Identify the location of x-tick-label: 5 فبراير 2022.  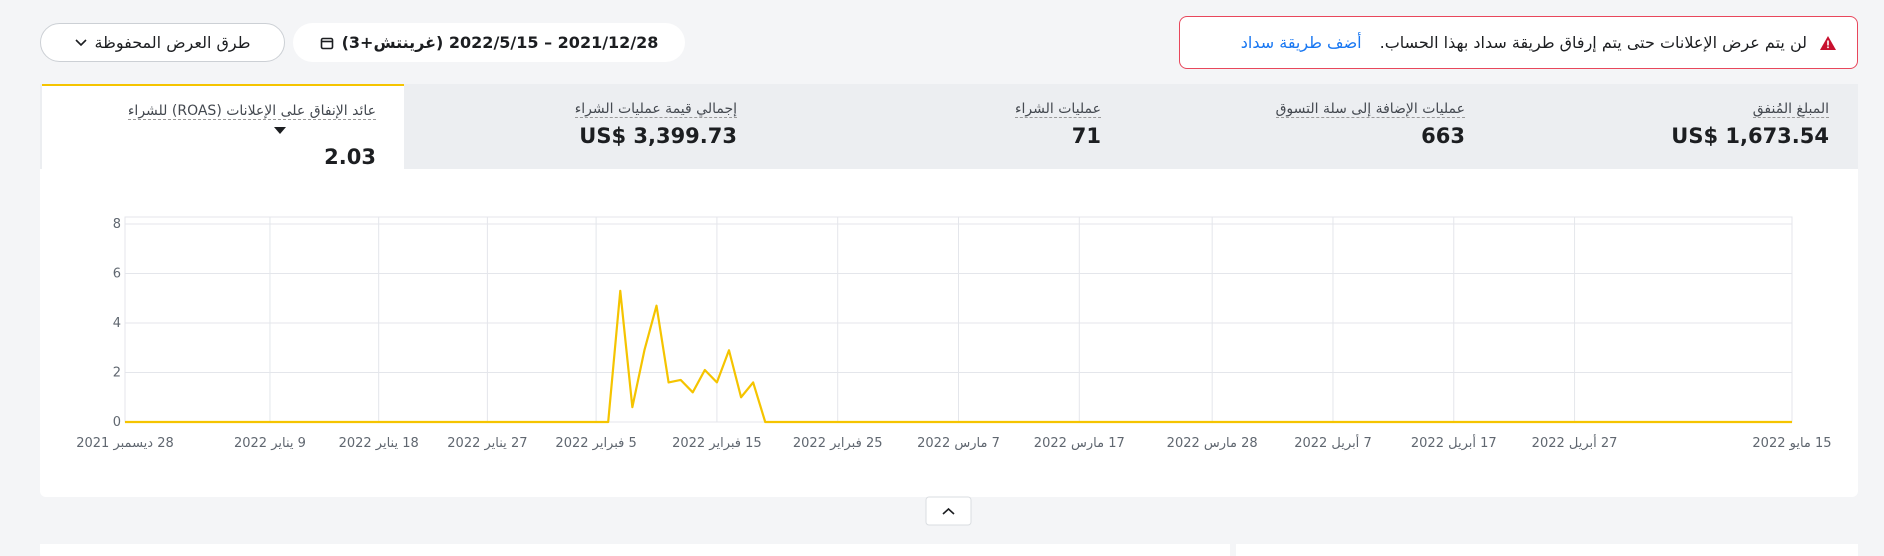
(595, 443).